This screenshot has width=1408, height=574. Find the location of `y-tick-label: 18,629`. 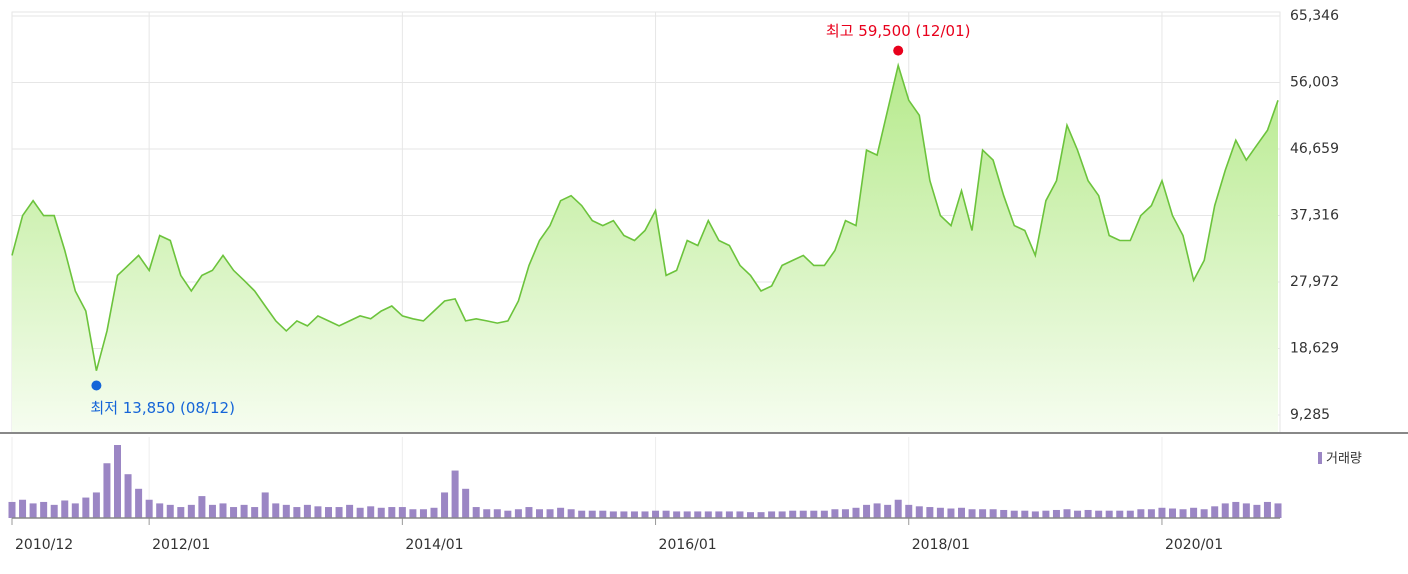

y-tick-label: 18,629 is located at coordinates (1314, 348).